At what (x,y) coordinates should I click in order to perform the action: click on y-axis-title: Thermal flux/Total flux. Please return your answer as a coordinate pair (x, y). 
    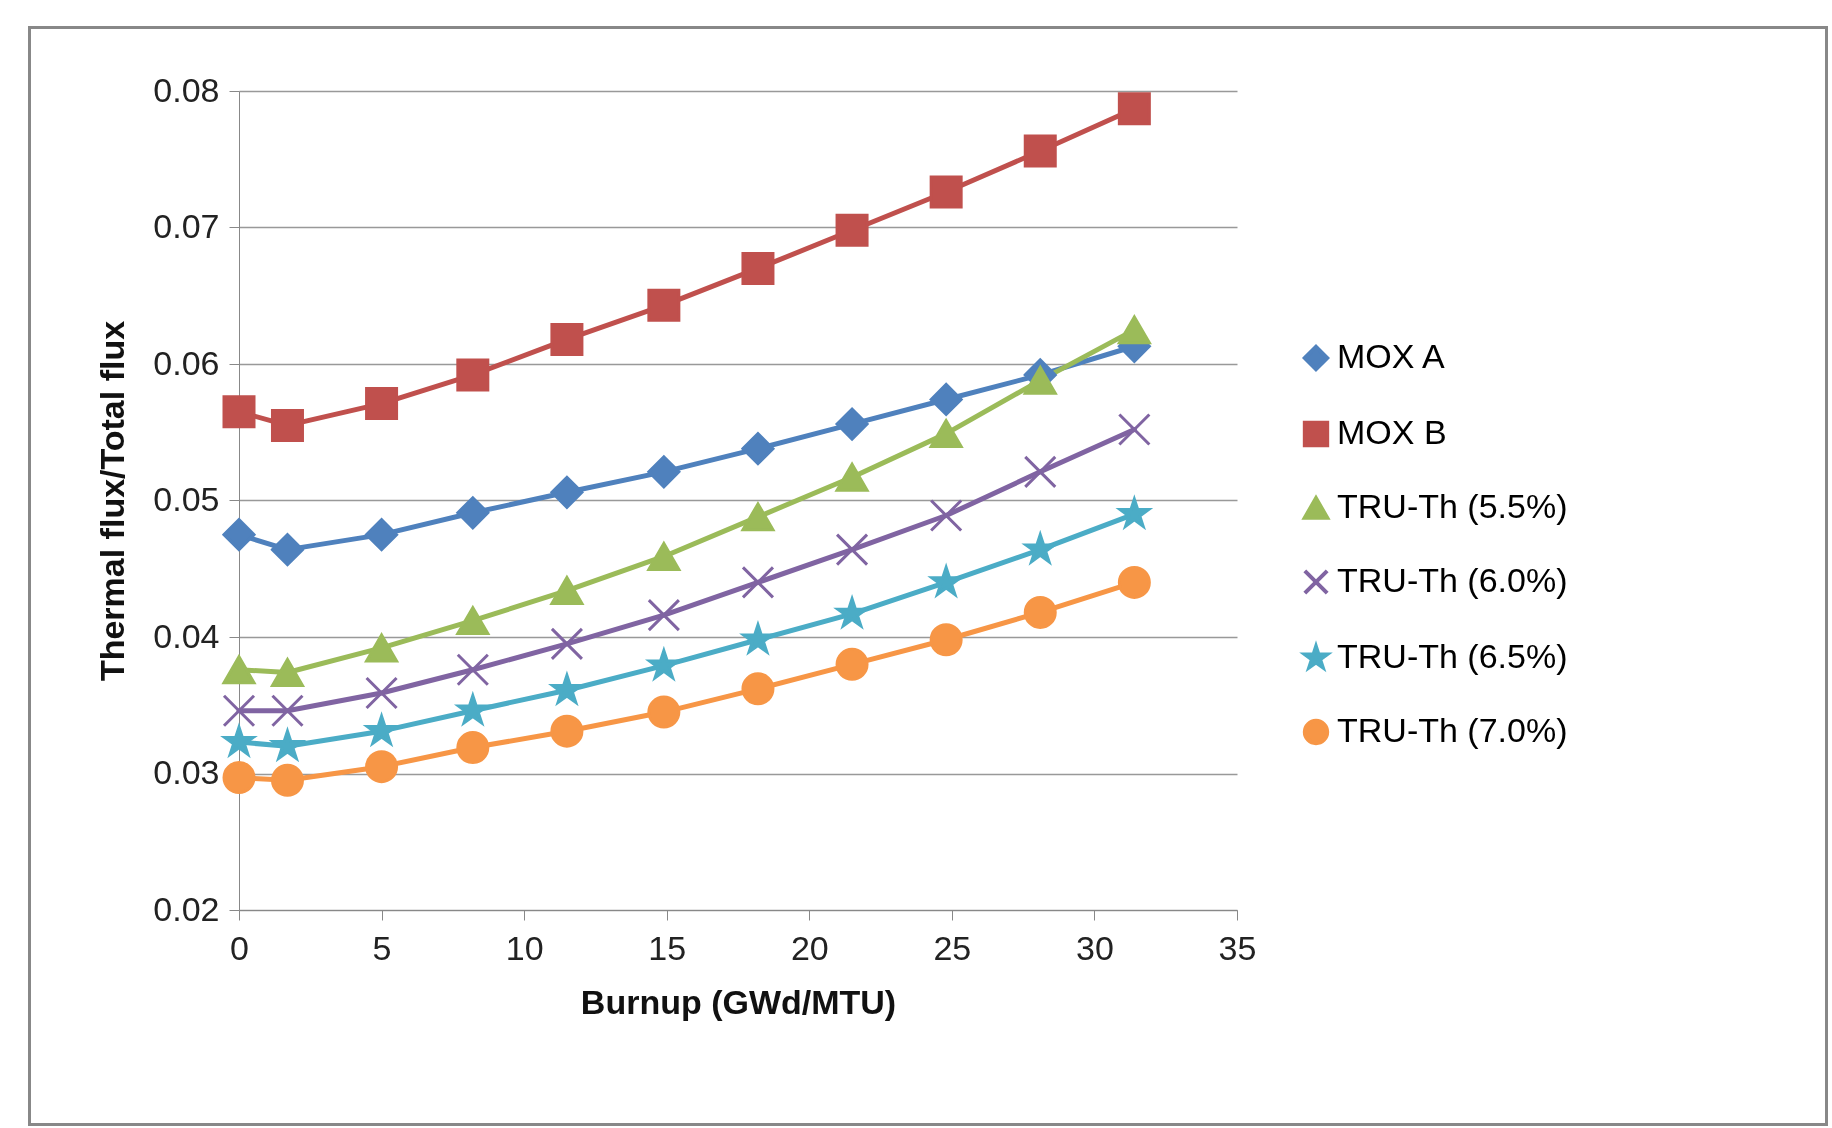
    Looking at the image, I should click on (112, 501).